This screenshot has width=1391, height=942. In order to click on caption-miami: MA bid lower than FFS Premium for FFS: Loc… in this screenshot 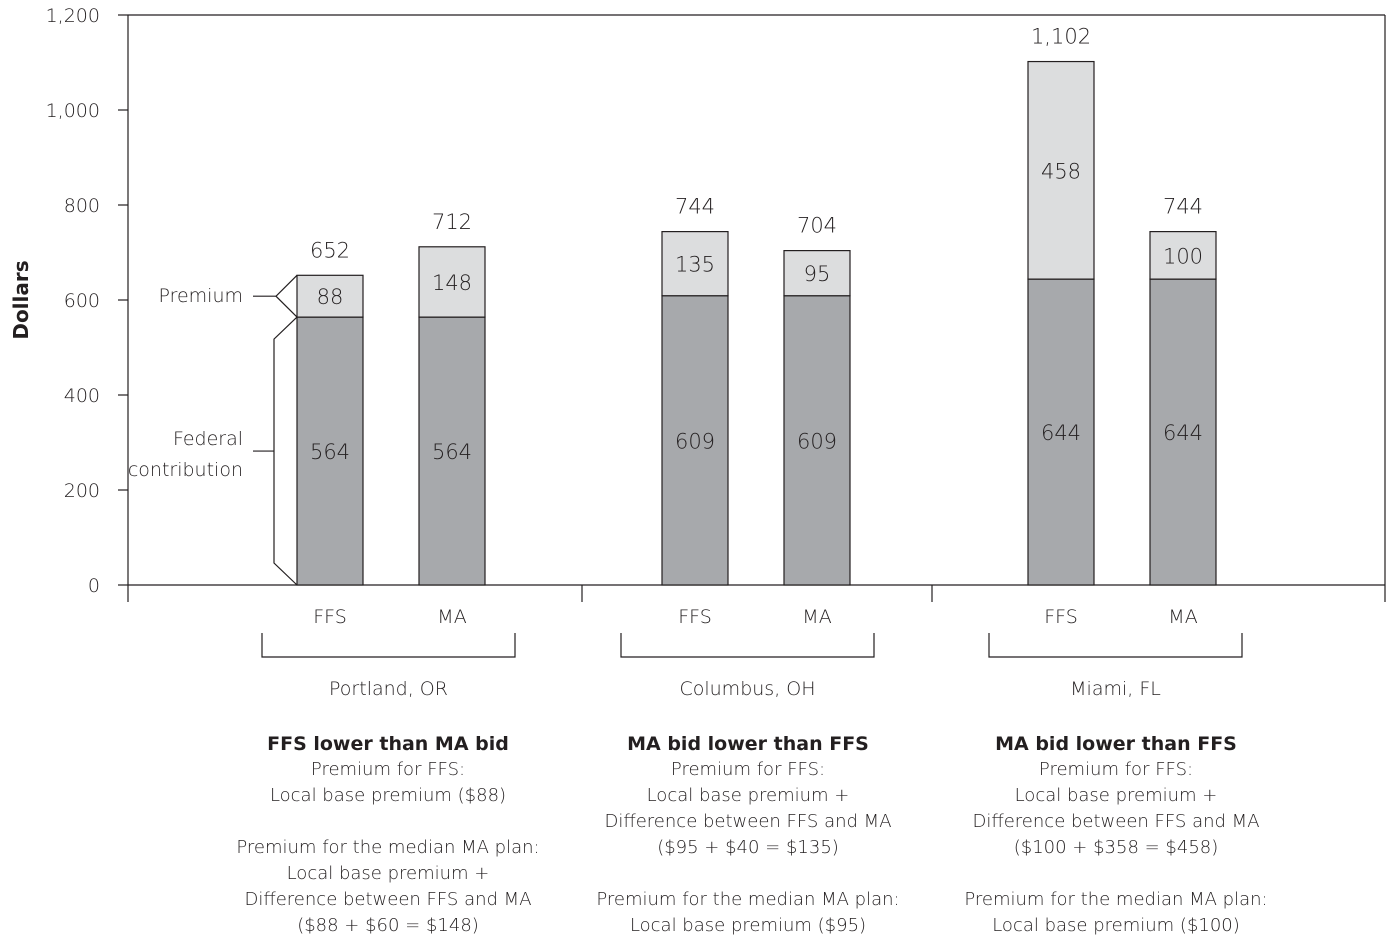, I will do `click(1116, 835)`.